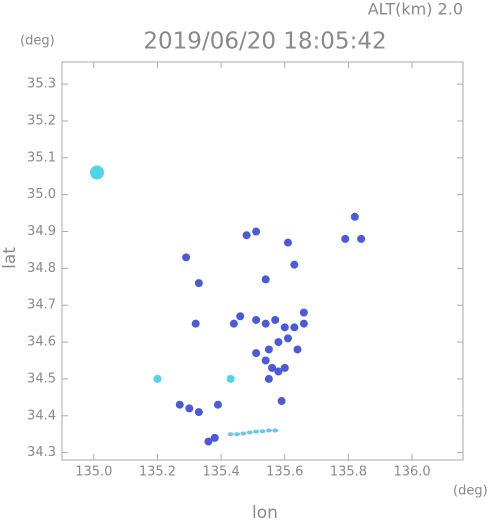  Describe the element at coordinates (41, 120) in the screenshot. I see `y-tick-label: 35.2` at that location.